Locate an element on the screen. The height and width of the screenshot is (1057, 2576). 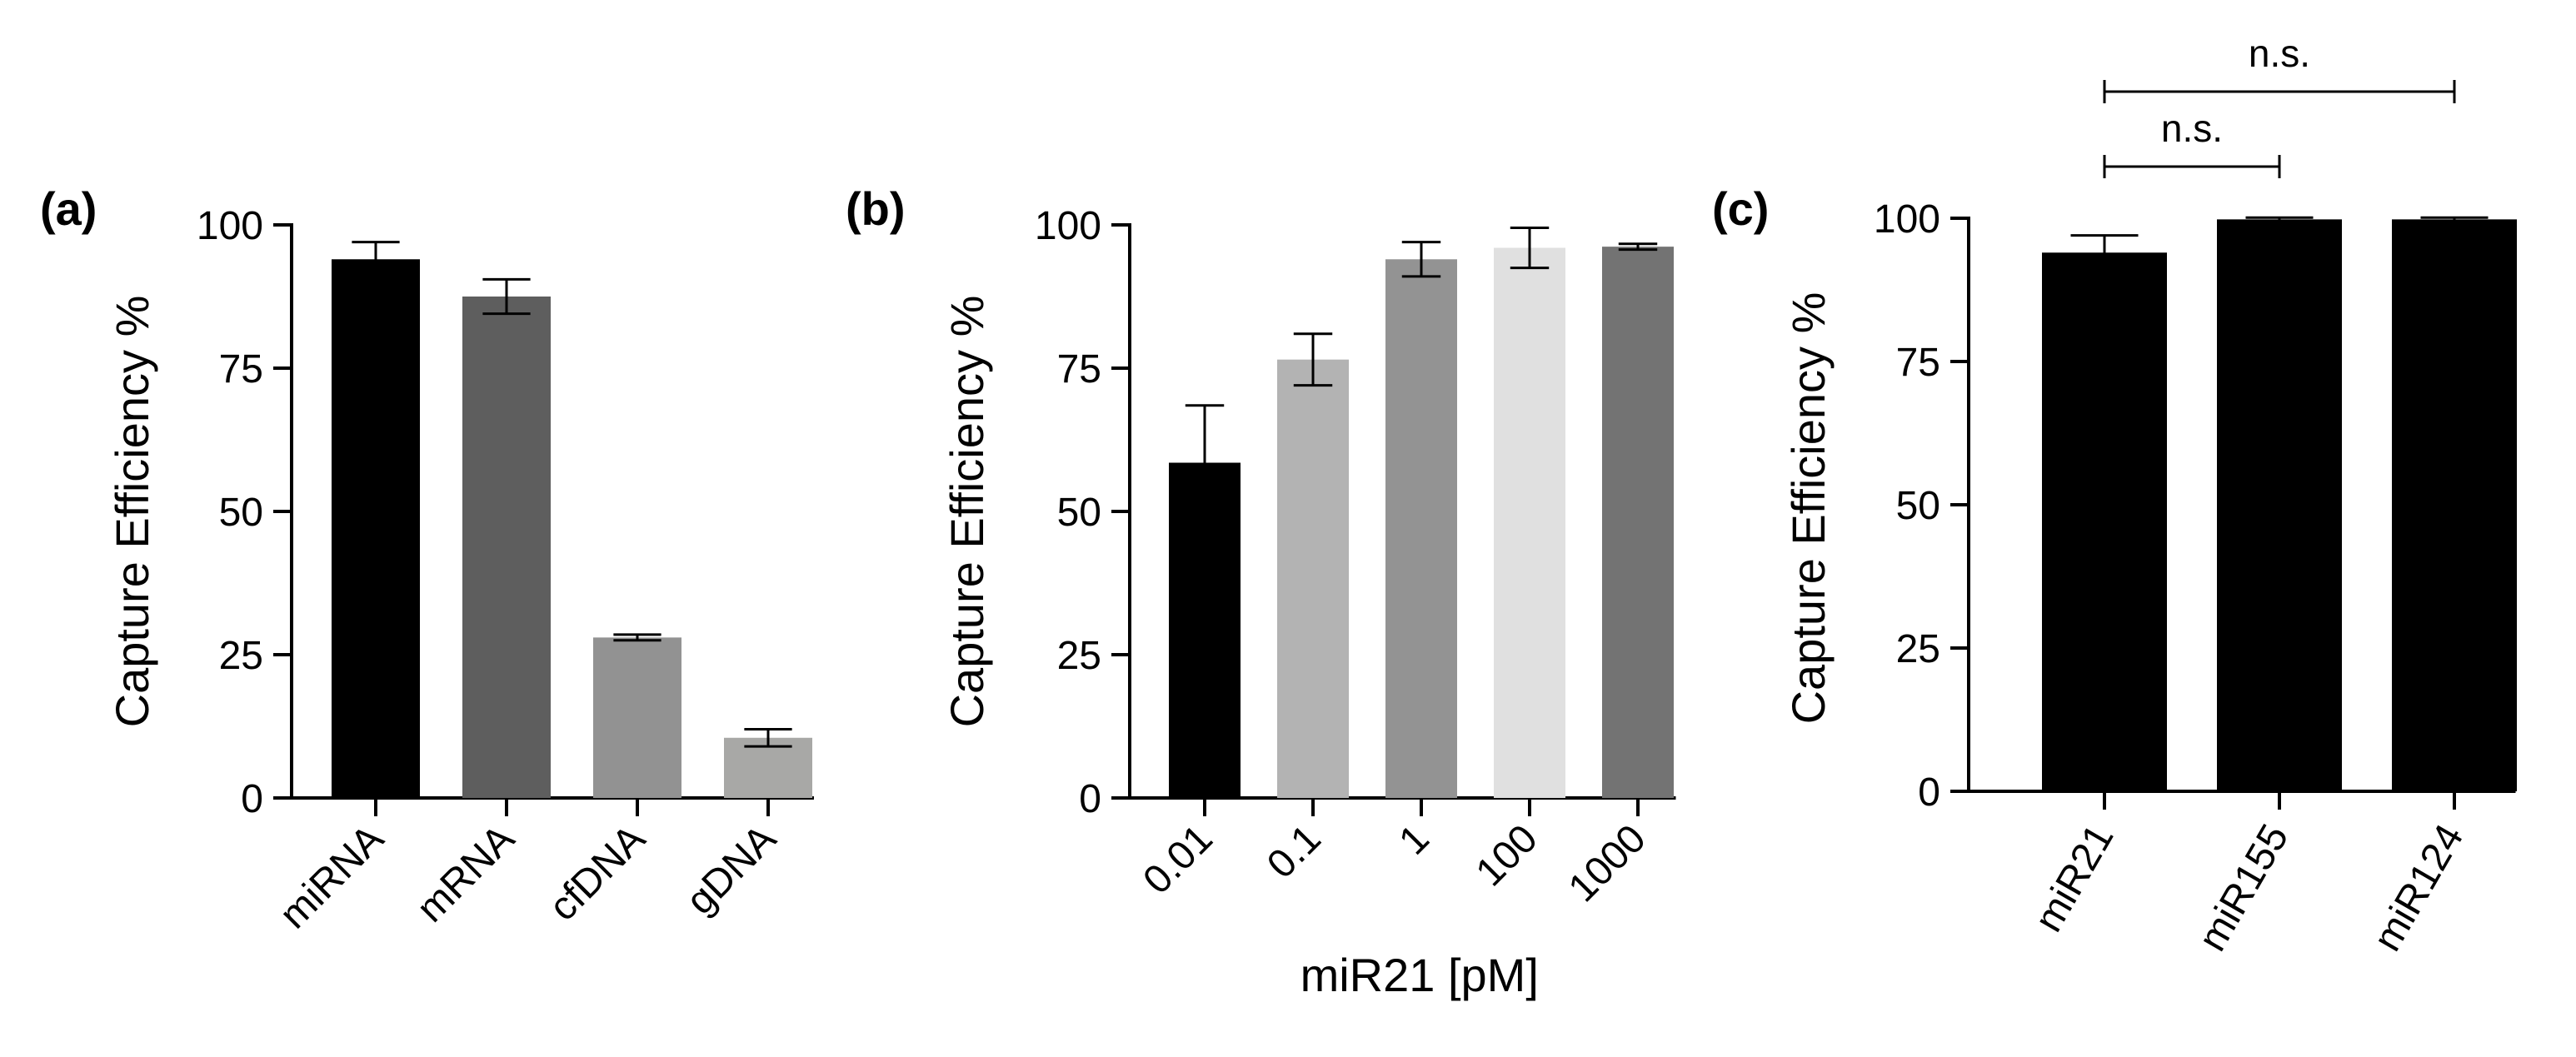
panel-a-category-label: cfDNA is located at coordinates (597, 873).